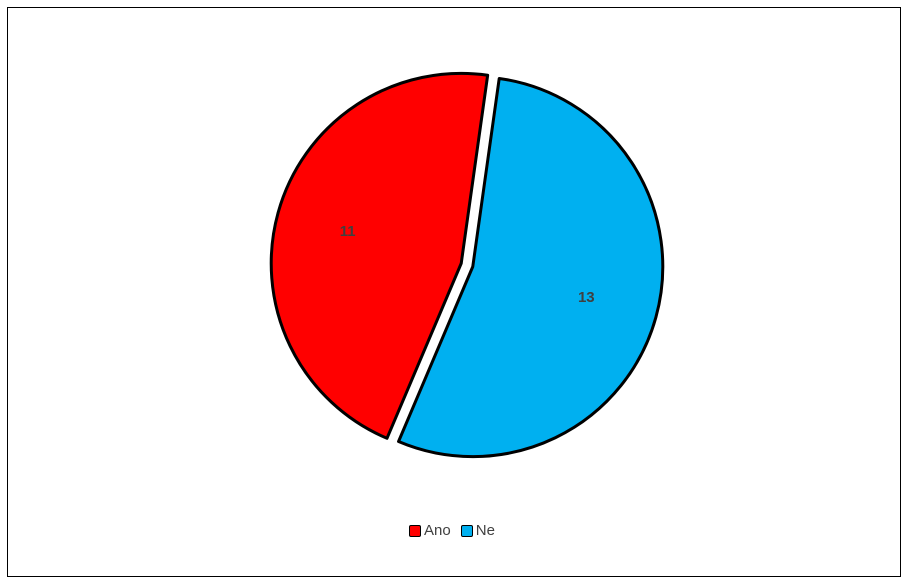  Describe the element at coordinates (586, 297) in the screenshot. I see `data-label-ne: 13` at that location.